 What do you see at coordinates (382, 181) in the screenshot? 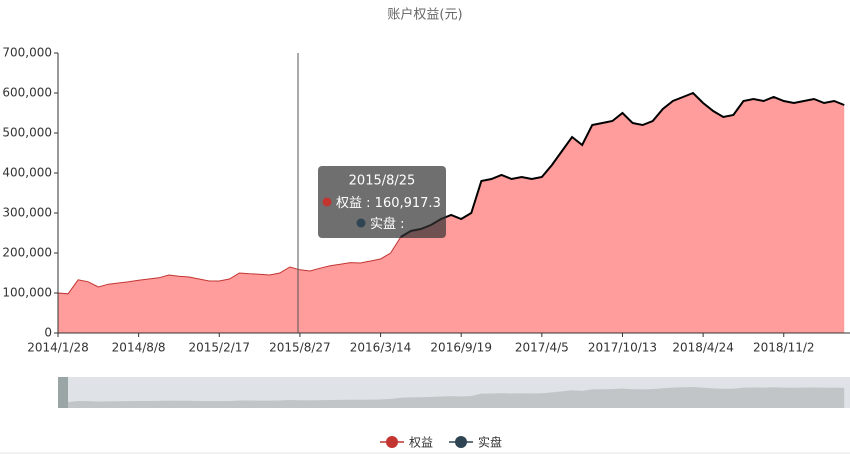
I see `tooltip-title: 2015/8/25` at bounding box center [382, 181].